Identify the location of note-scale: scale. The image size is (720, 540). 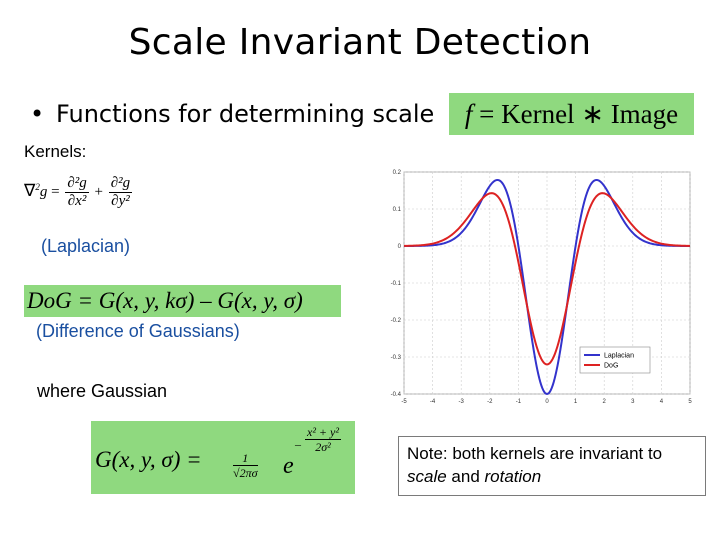
(427, 476).